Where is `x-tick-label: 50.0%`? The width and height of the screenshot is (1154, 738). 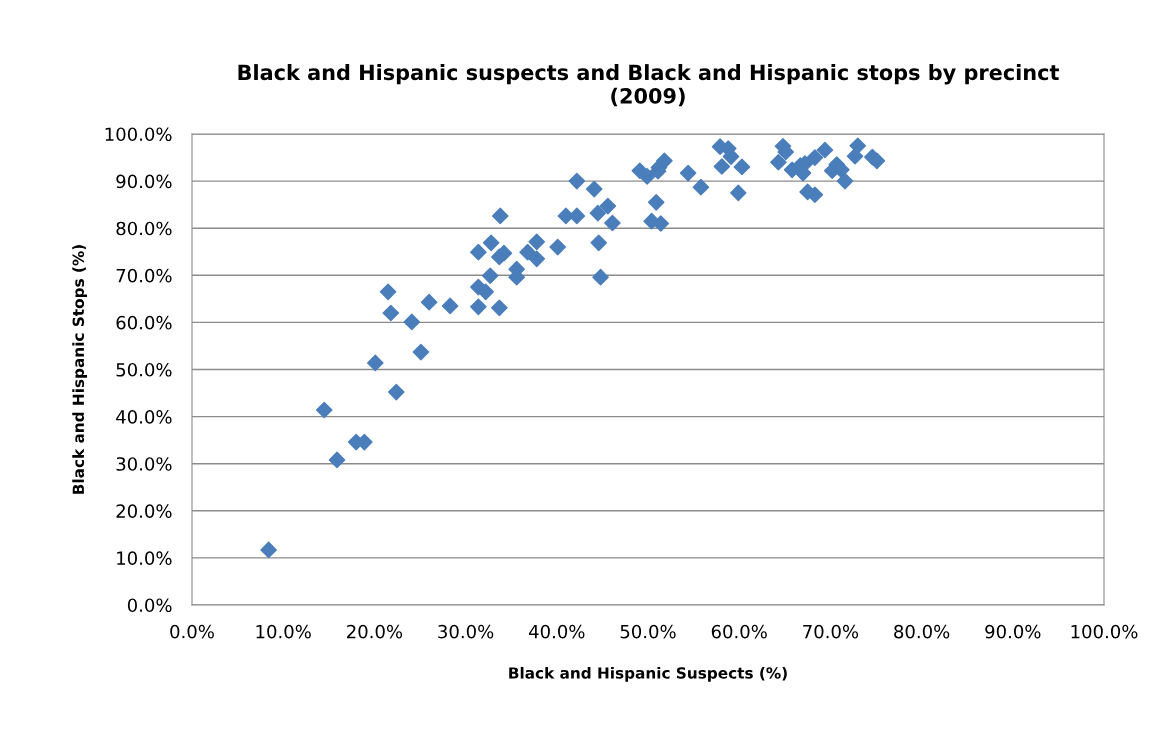 x-tick-label: 50.0% is located at coordinates (648, 631).